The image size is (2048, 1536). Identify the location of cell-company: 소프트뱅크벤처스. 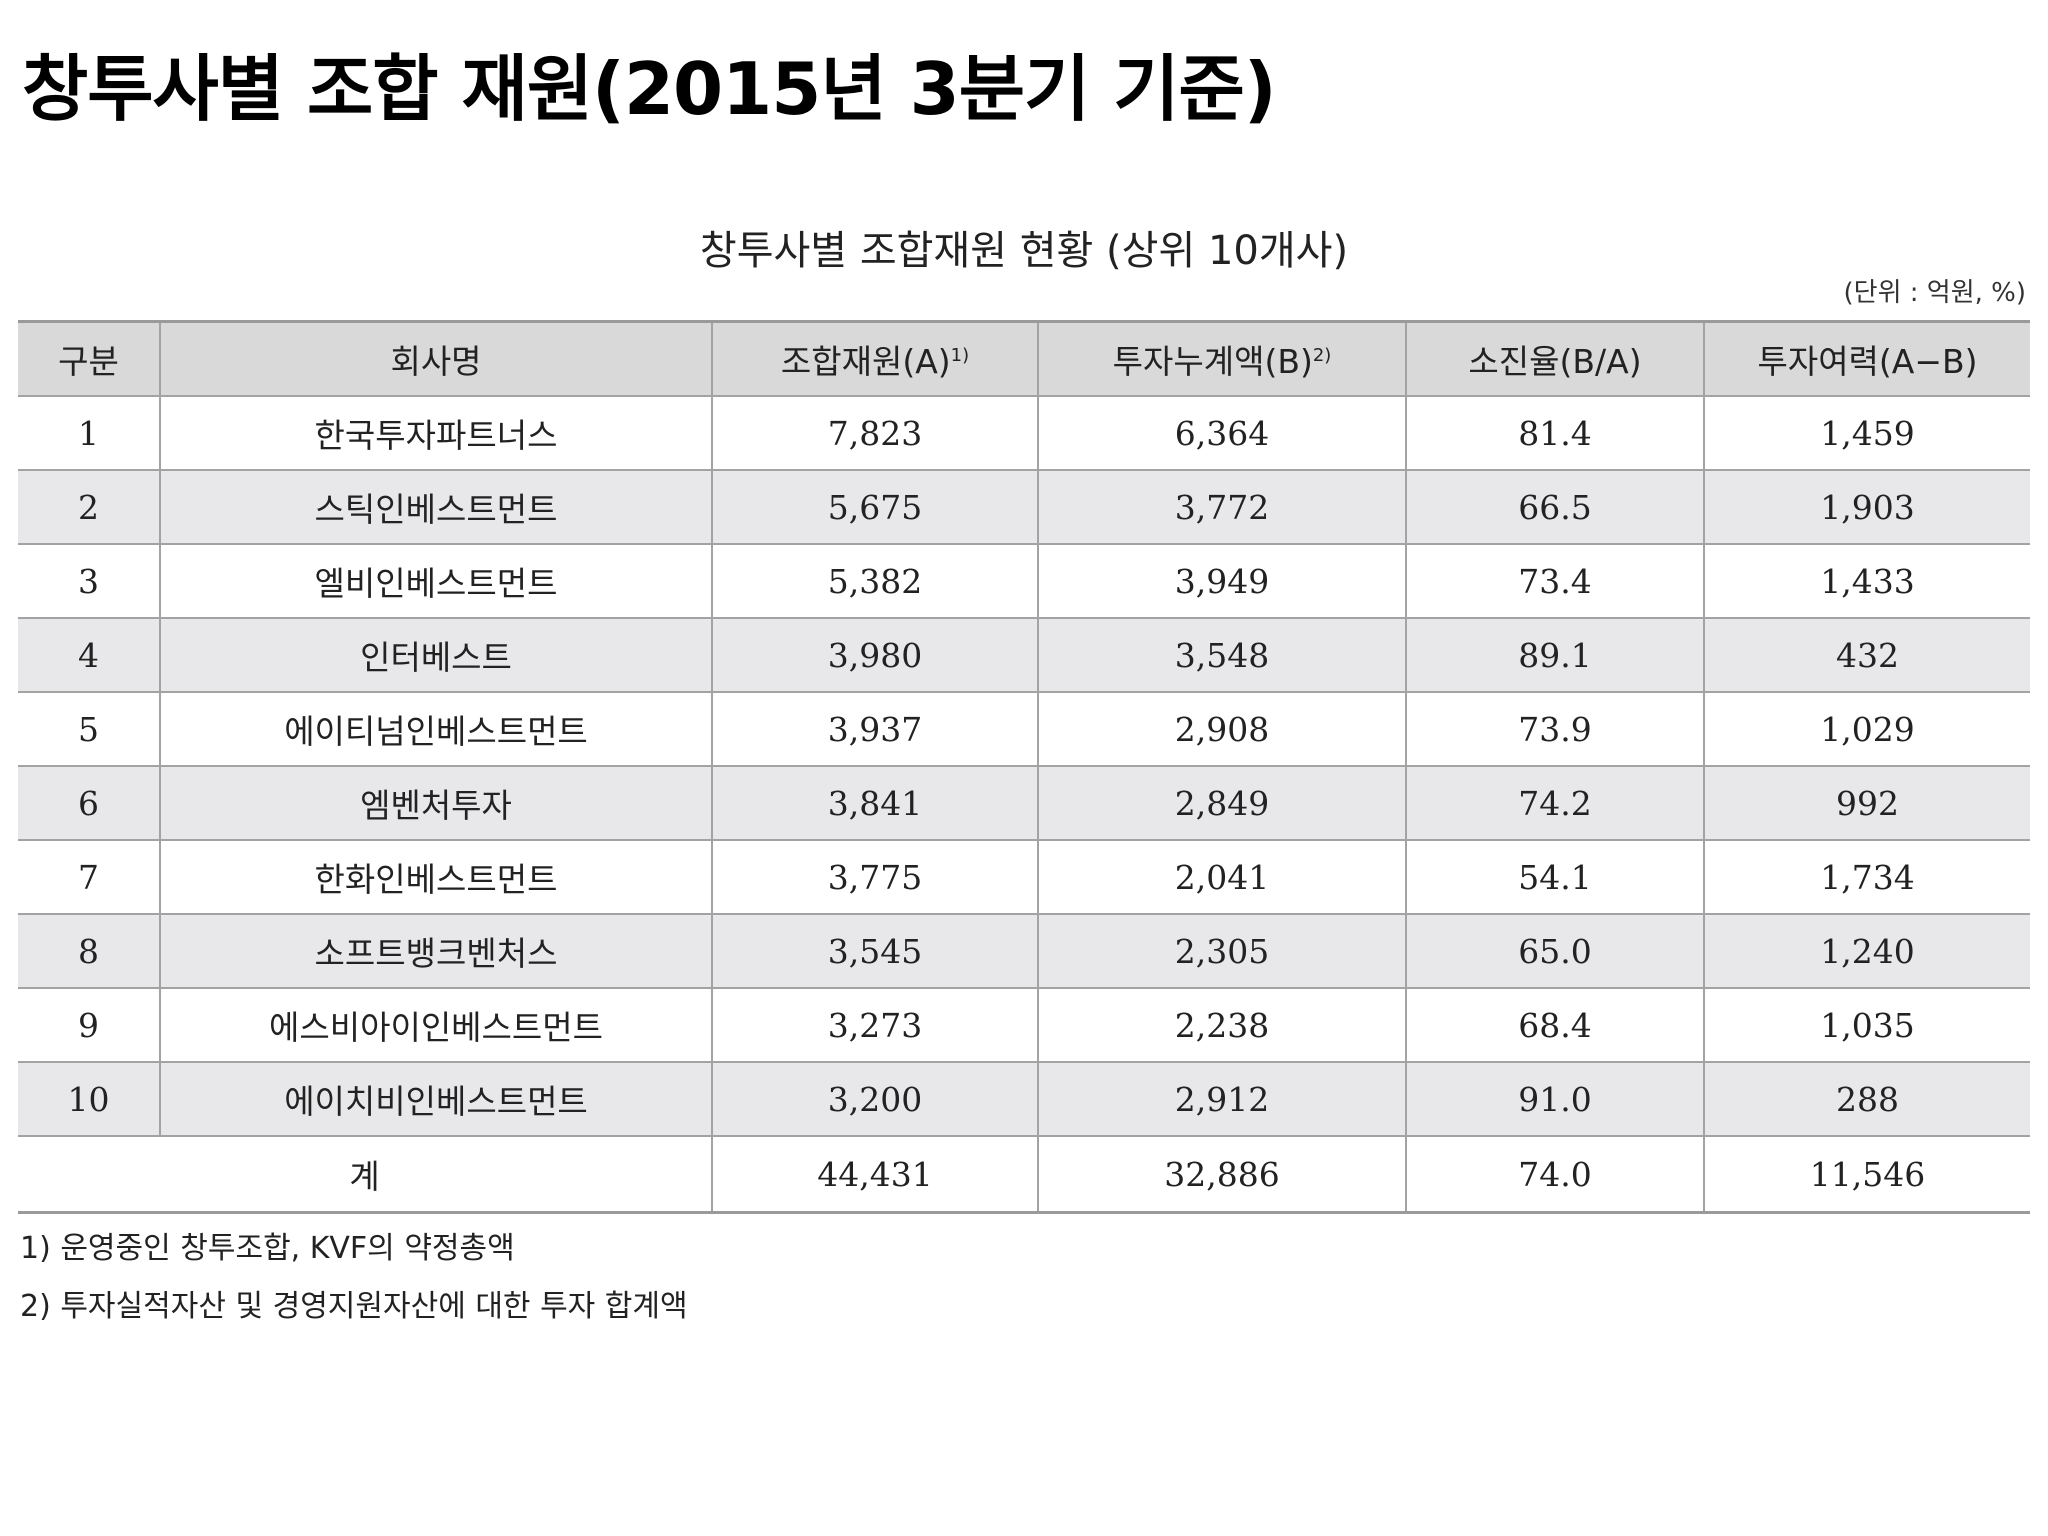
(435, 950).